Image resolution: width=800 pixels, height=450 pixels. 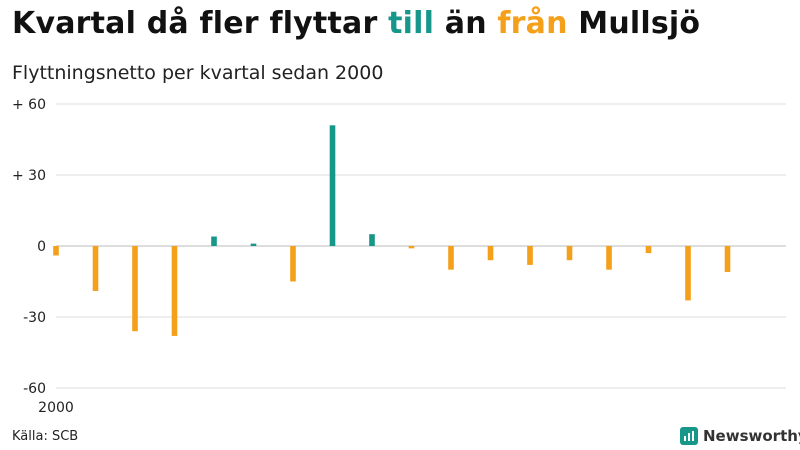 I want to click on source-note: Källa: SCB, so click(x=45, y=436).